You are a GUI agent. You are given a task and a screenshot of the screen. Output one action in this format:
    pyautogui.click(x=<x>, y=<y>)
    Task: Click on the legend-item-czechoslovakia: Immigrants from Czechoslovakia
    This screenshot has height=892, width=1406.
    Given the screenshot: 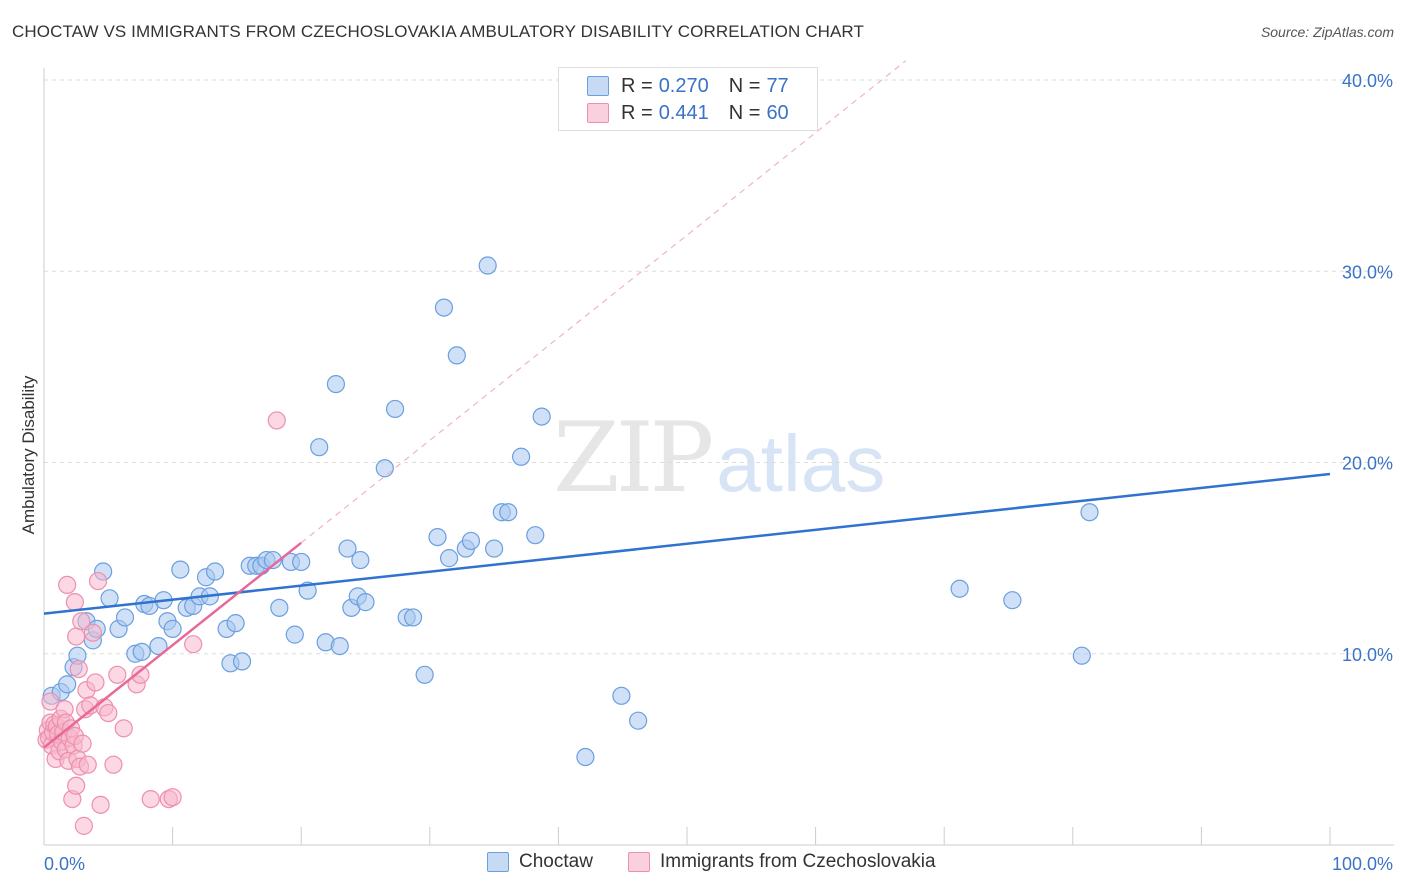 What is the action you would take?
    pyautogui.click(x=782, y=862)
    